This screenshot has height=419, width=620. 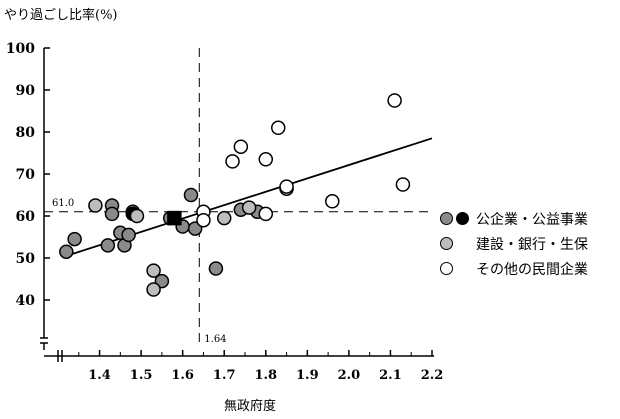 What do you see at coordinates (446, 243) in the screenshot?
I see `legend-marker-lightgray` at bounding box center [446, 243].